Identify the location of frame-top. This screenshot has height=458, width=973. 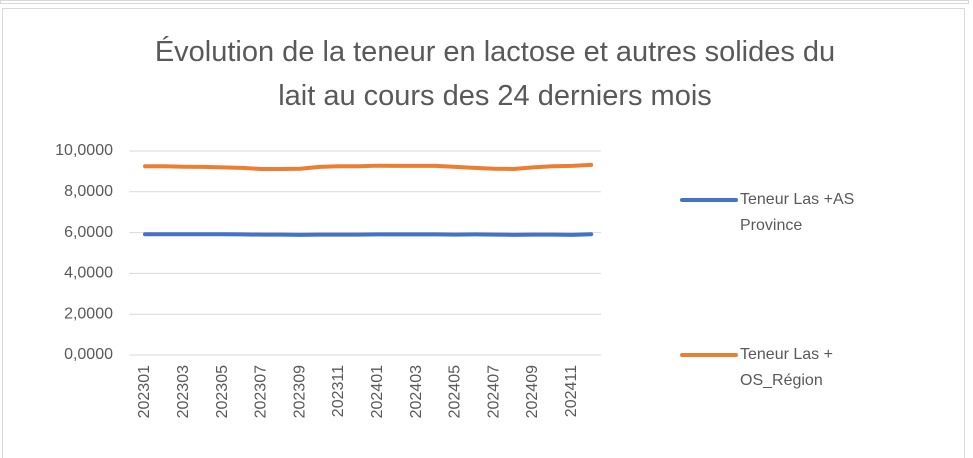
(484, 2).